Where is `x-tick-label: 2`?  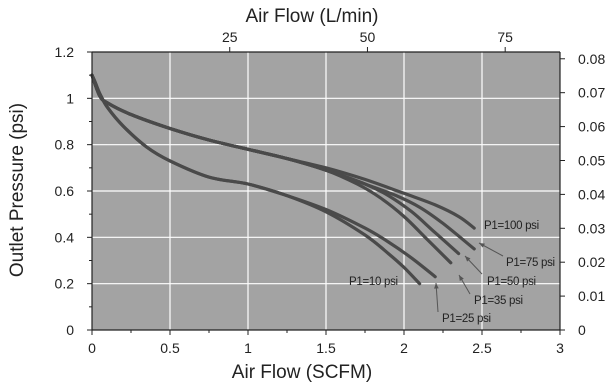 x-tick-label: 2 is located at coordinates (404, 348).